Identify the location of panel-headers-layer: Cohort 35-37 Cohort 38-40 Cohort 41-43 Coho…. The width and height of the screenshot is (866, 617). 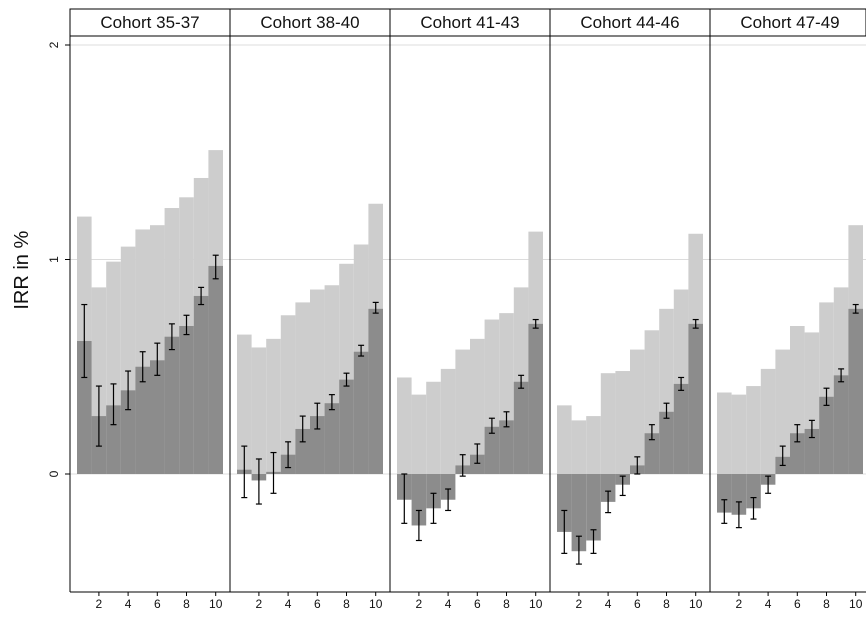
(467, 22).